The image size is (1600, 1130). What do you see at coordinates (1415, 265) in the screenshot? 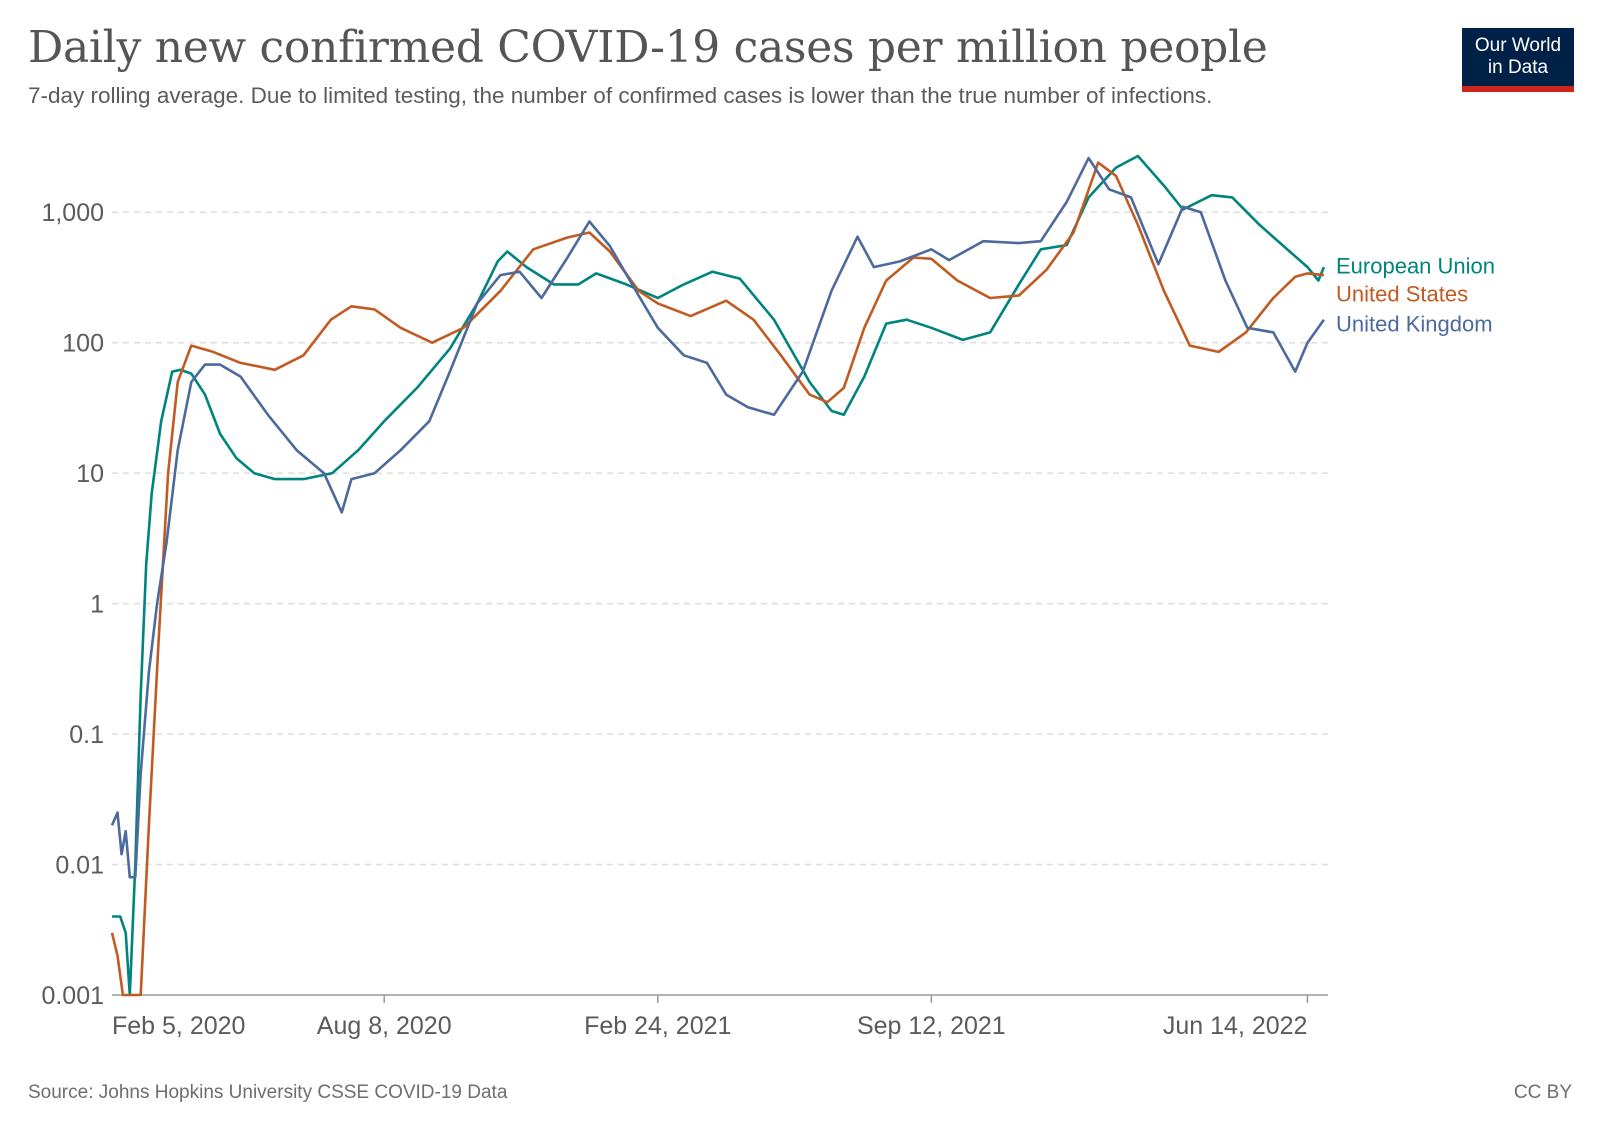
I see `legend-label-european-union: European Union` at bounding box center [1415, 265].